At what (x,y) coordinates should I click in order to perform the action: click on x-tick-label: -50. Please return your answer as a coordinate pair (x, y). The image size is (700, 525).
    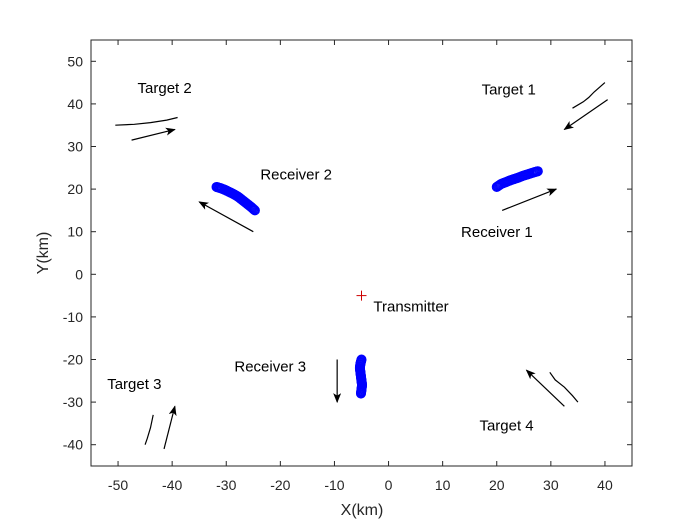
    Looking at the image, I should click on (118, 485).